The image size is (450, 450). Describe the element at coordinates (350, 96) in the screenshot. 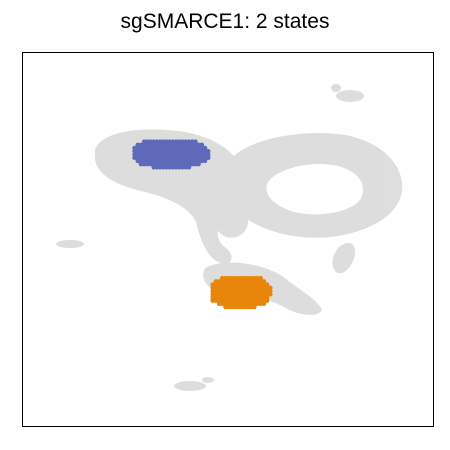

I see `background-cluster-top-right` at that location.